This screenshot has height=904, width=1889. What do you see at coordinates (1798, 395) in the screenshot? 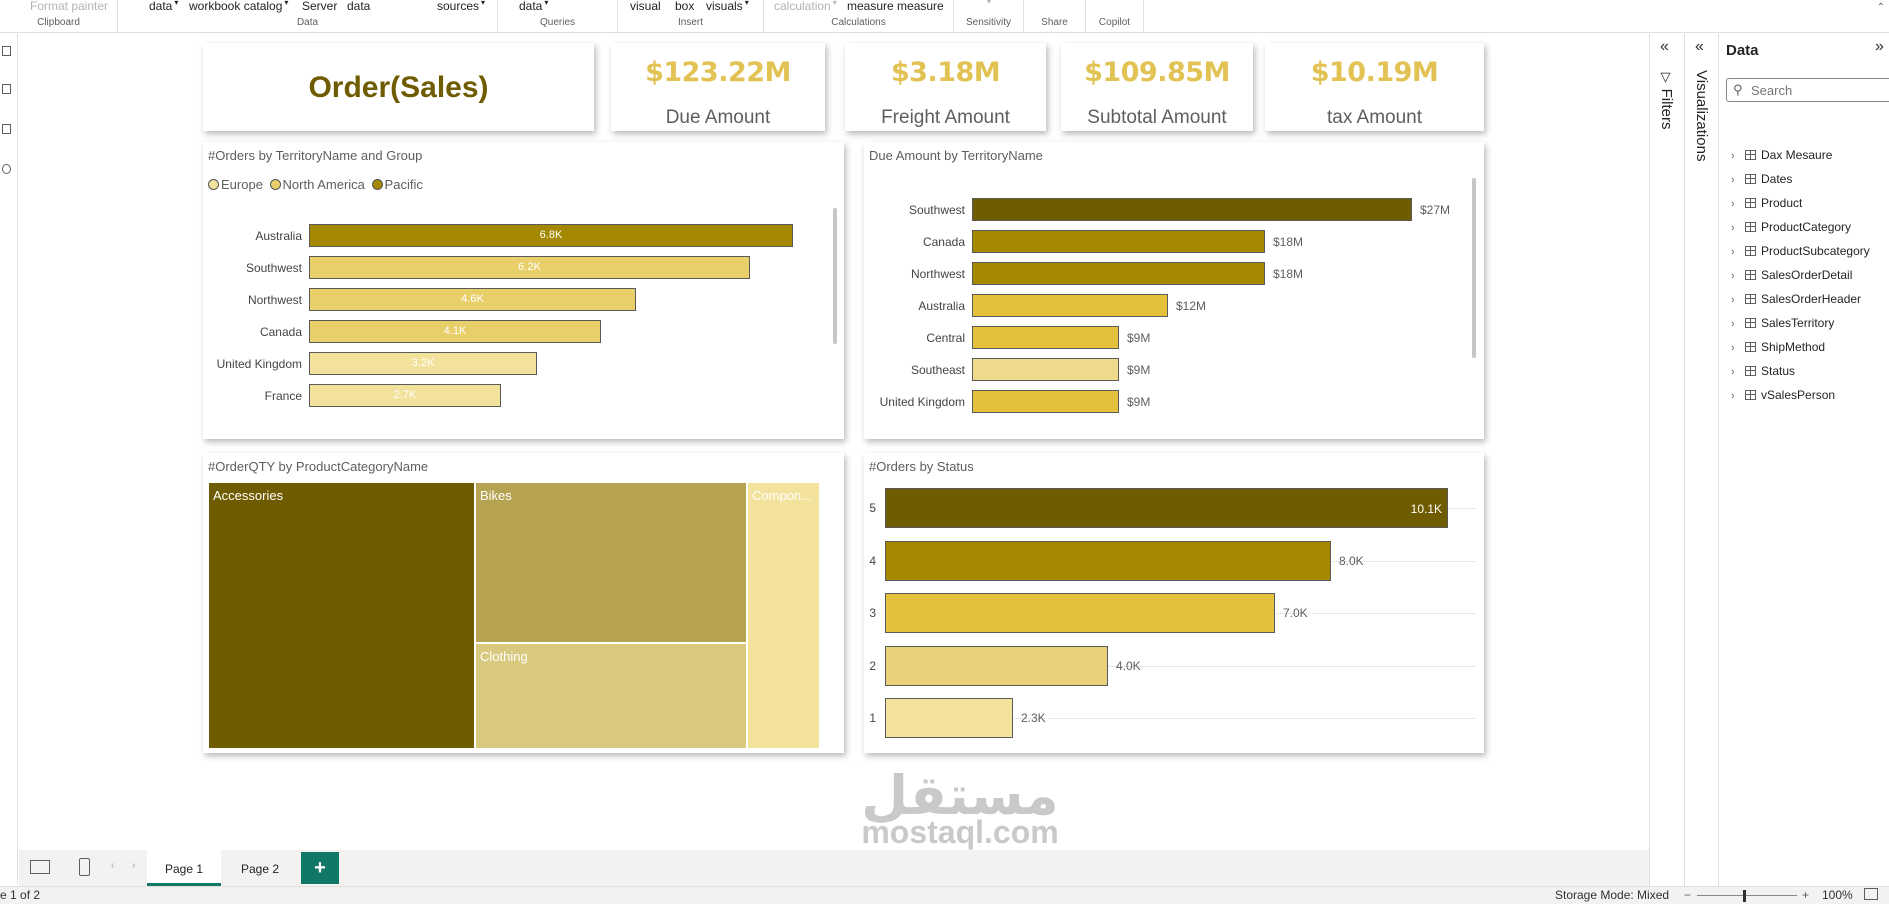
I see `table-name: vSalesPerson` at bounding box center [1798, 395].